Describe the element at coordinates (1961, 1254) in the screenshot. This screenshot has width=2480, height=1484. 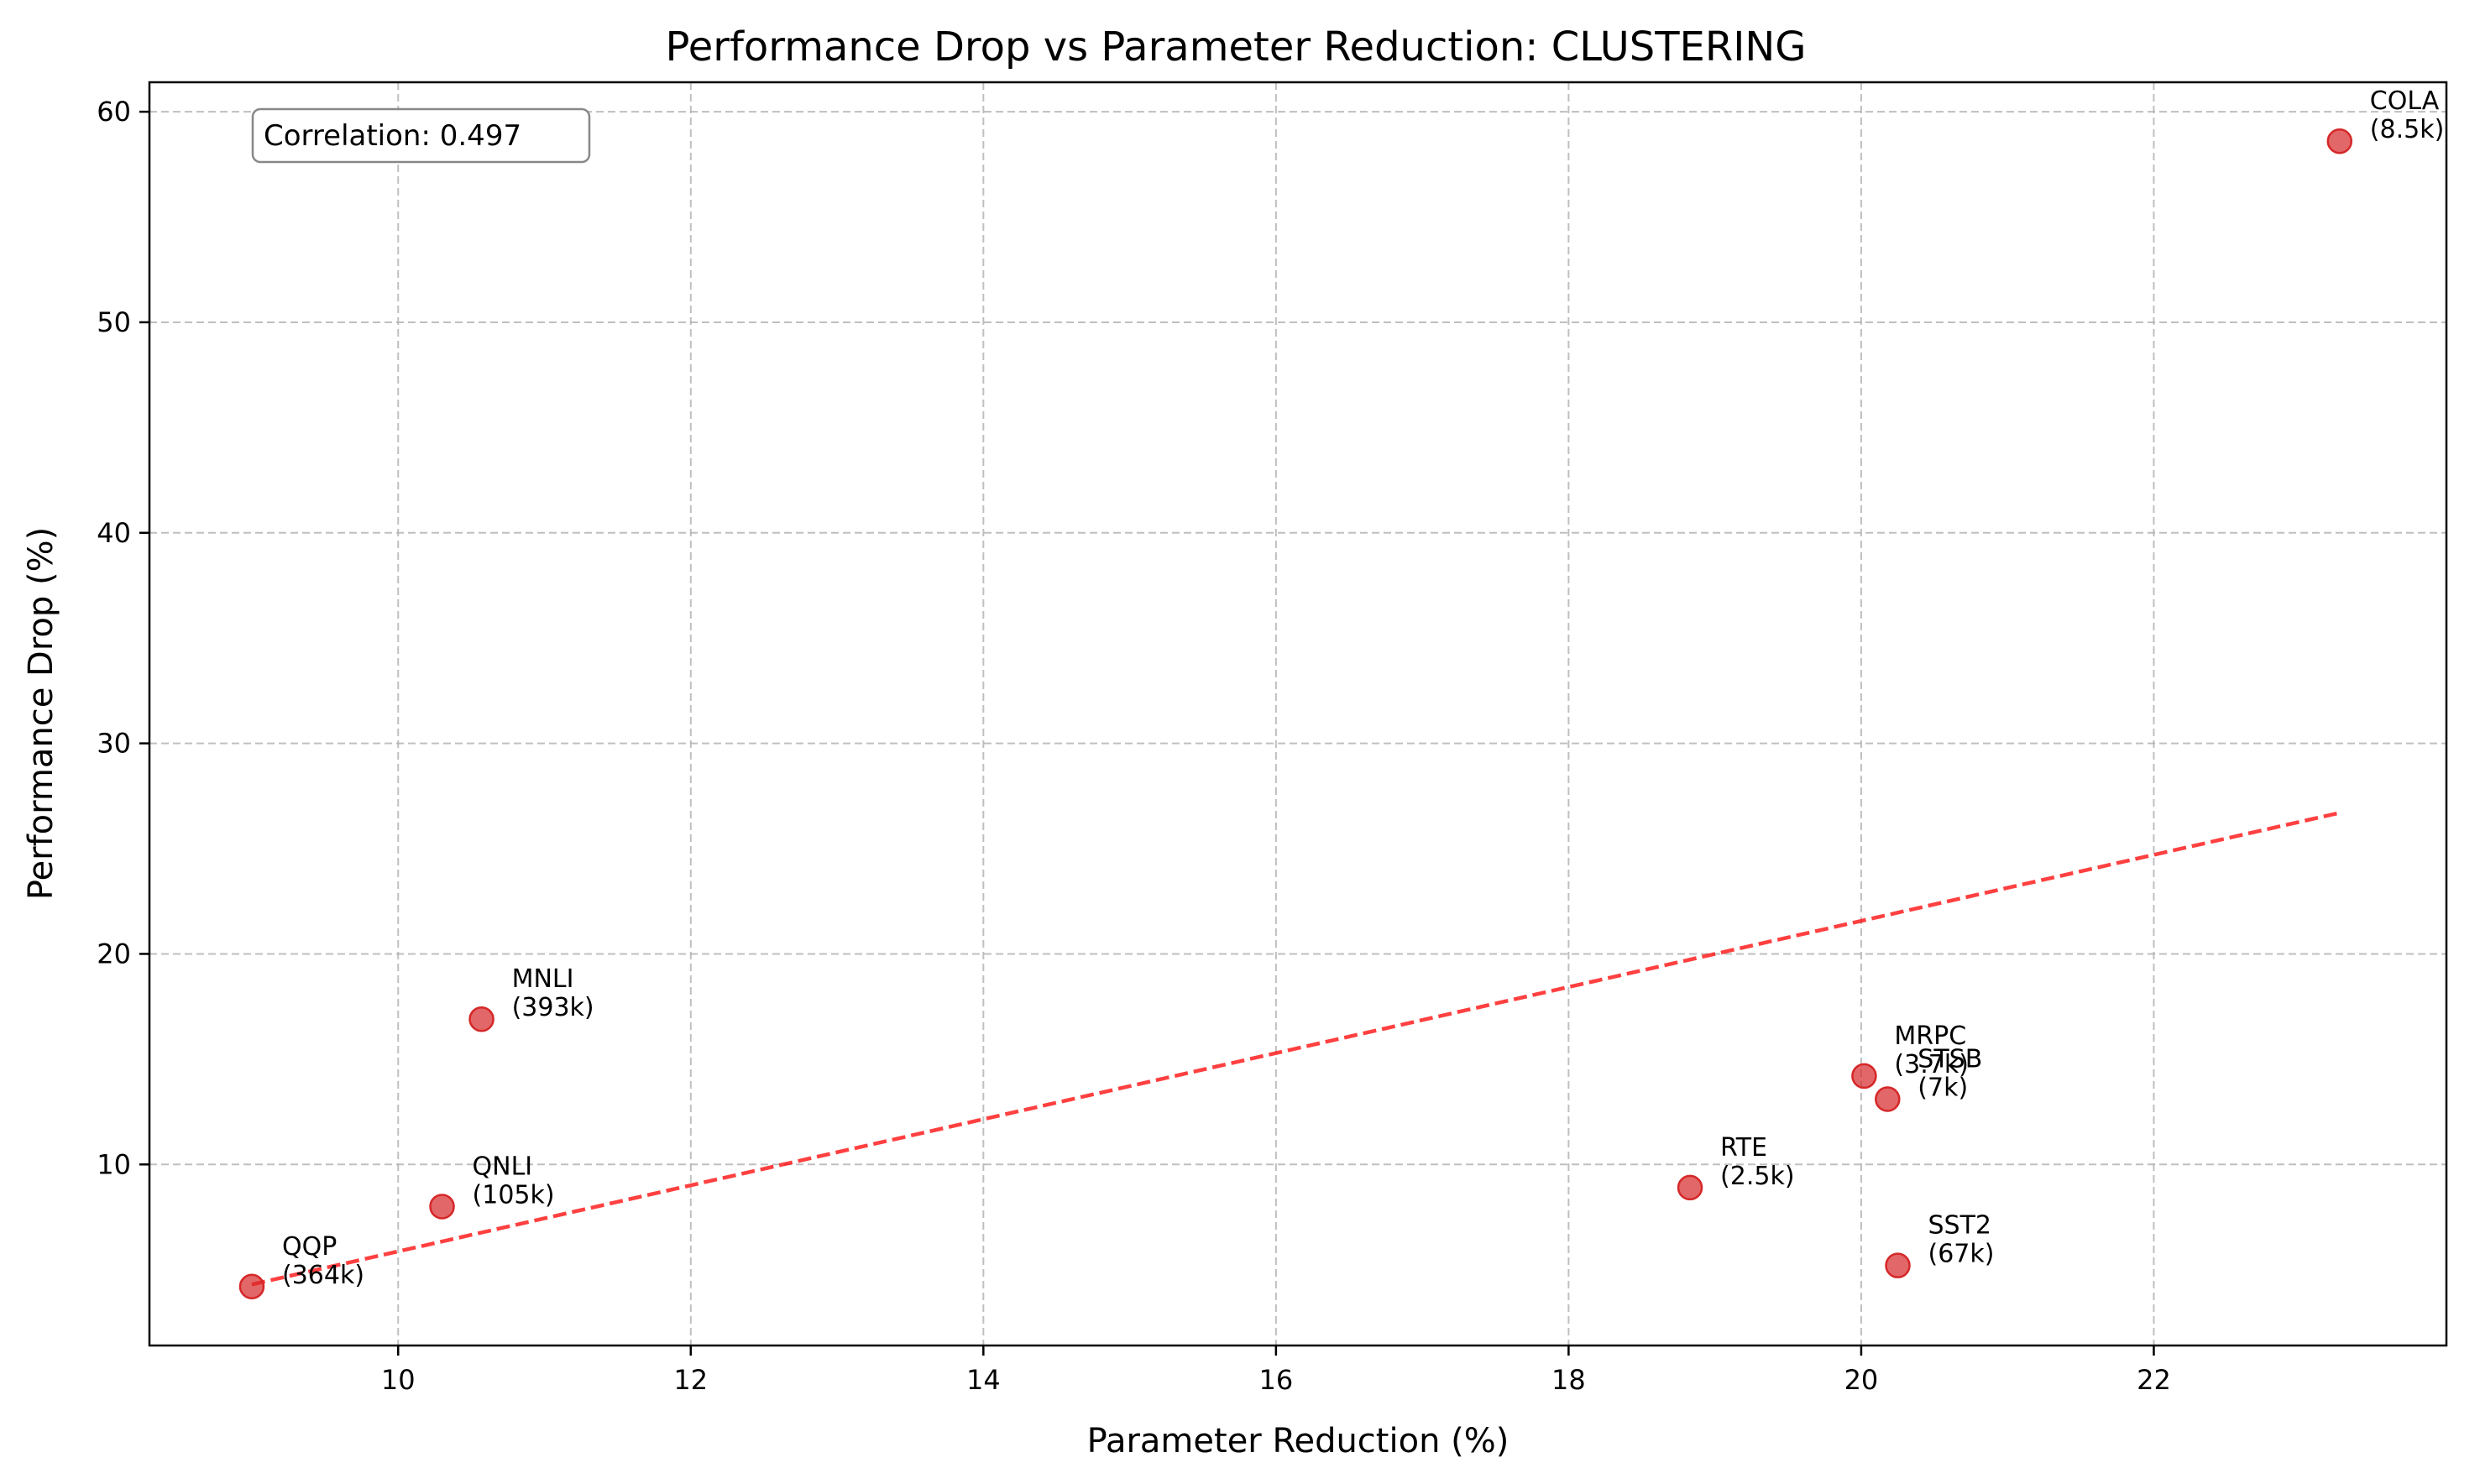
I see `point-sample-size: (67k)` at that location.